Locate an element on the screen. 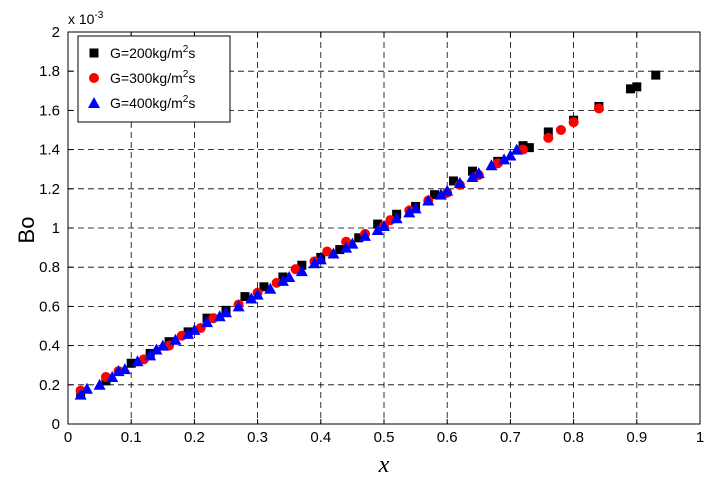 This screenshot has height=477, width=720. y-tick-label: 0.2 is located at coordinates (49, 385).